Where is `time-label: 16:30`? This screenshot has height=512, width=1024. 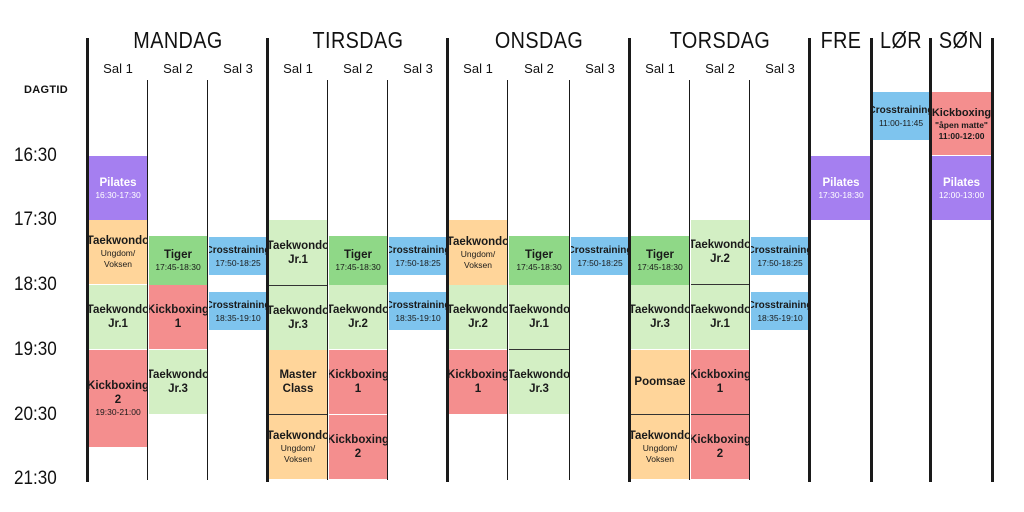 time-label: 16:30 is located at coordinates (35, 155).